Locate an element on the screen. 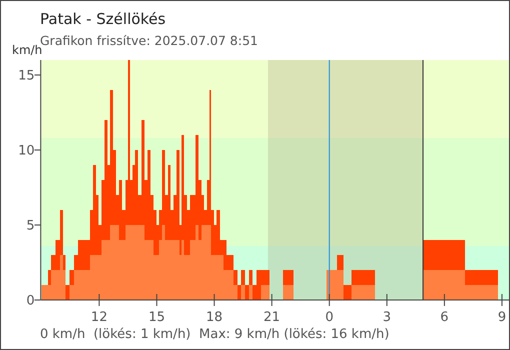 This screenshot has height=350, width=510. x-tick-label: 3 is located at coordinates (387, 317).